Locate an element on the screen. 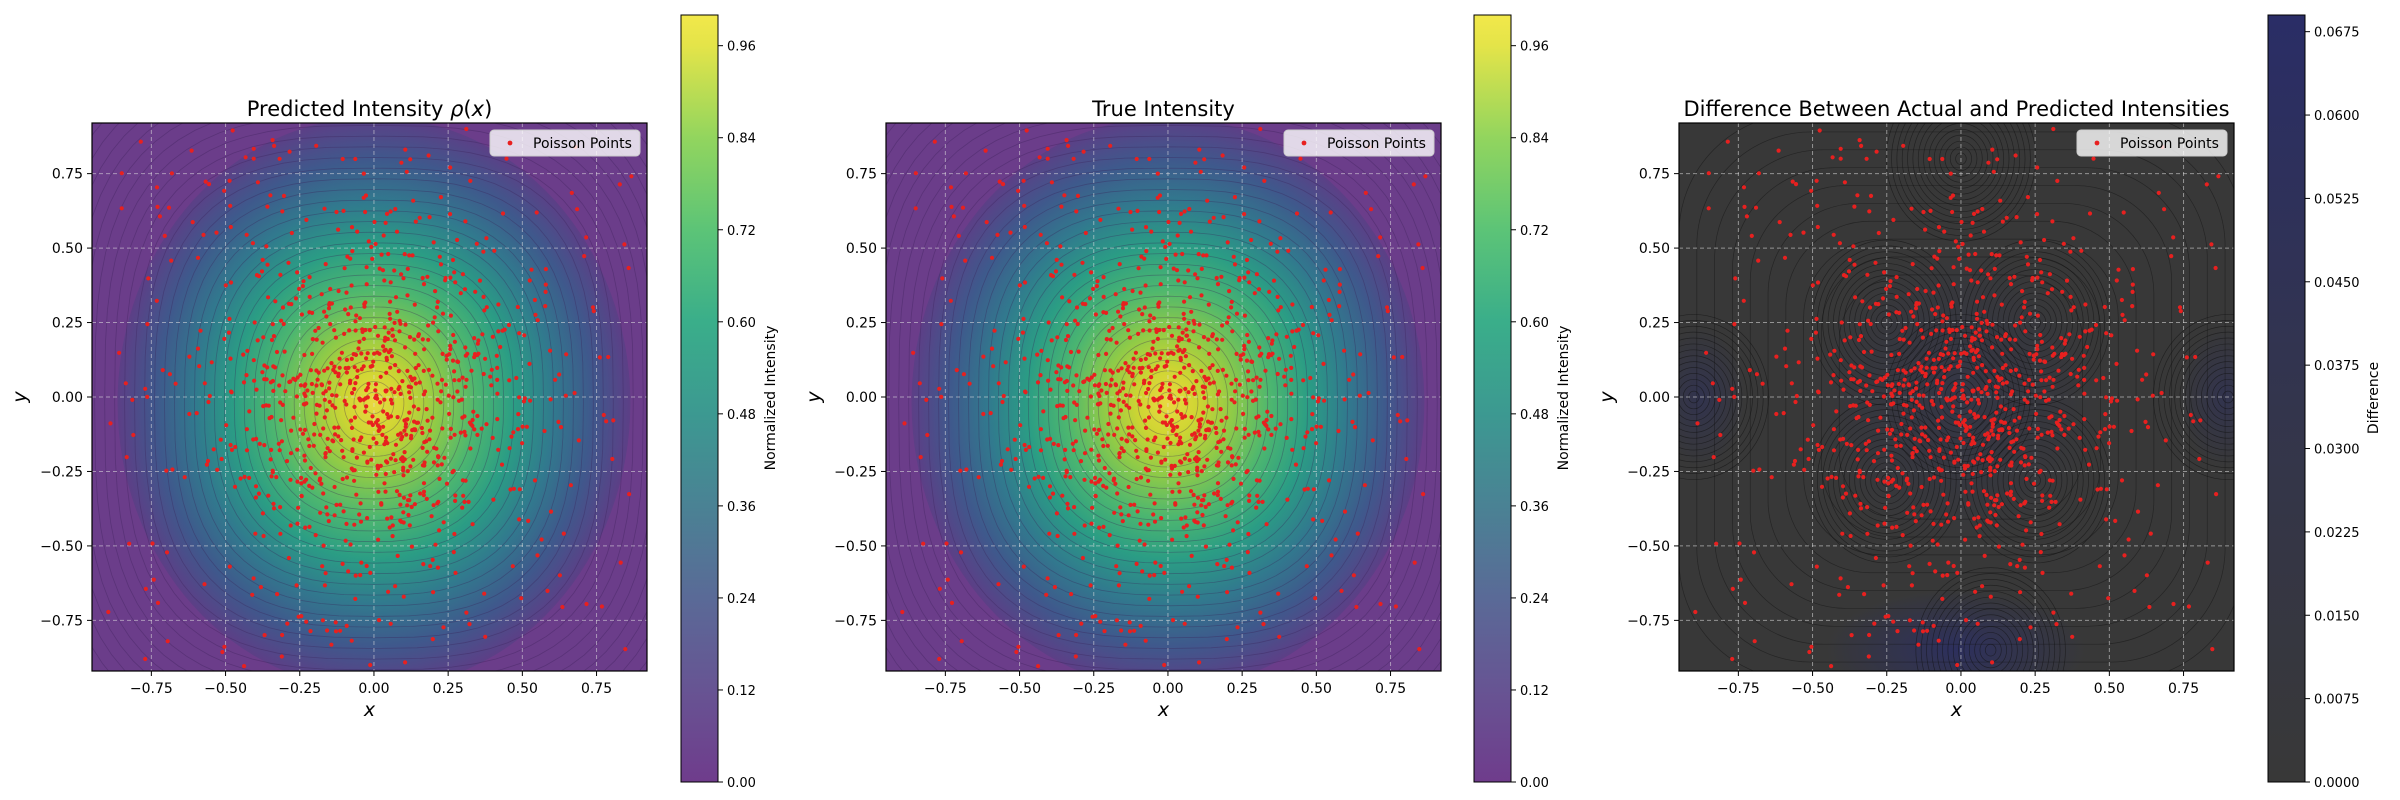 The image size is (2400, 800). legend: Poisson Points is located at coordinates (2152, 143).